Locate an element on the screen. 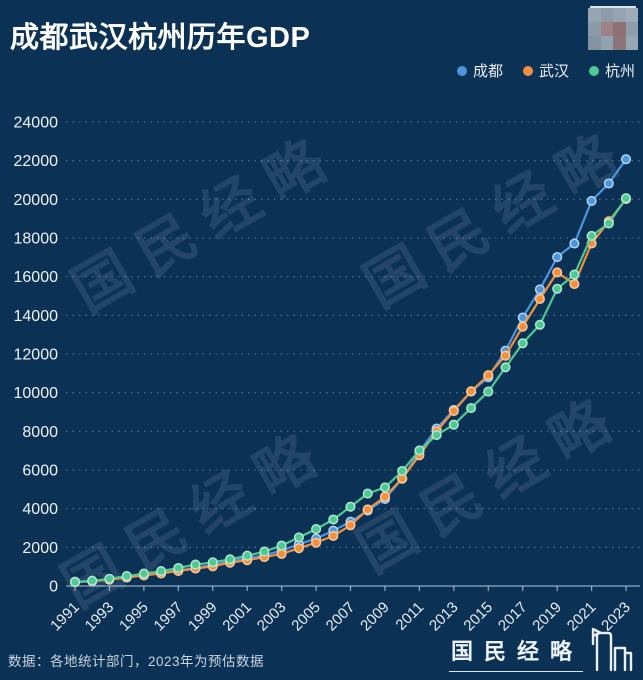  x-tick-label: 2001 is located at coordinates (237, 617).